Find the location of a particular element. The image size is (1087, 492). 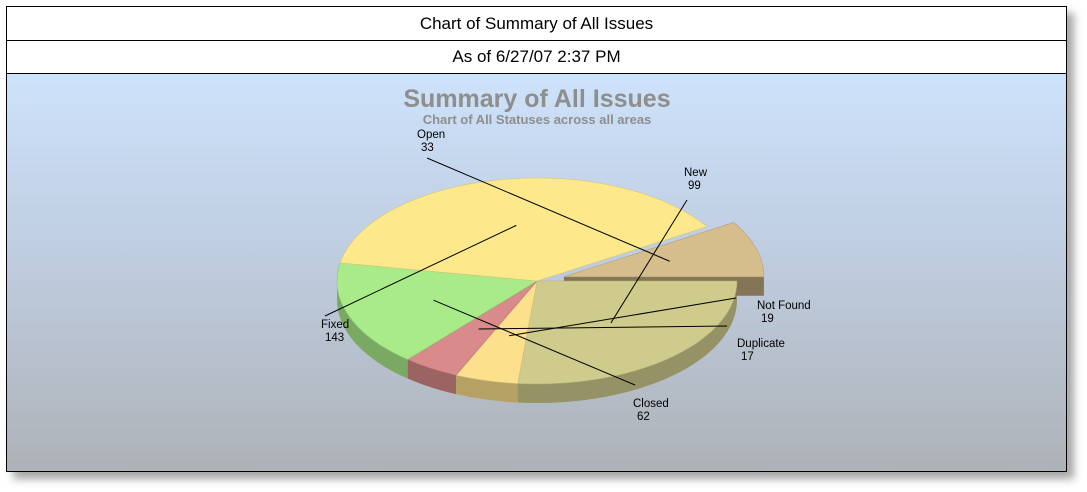

slice-side-duplicate is located at coordinates (432, 377).